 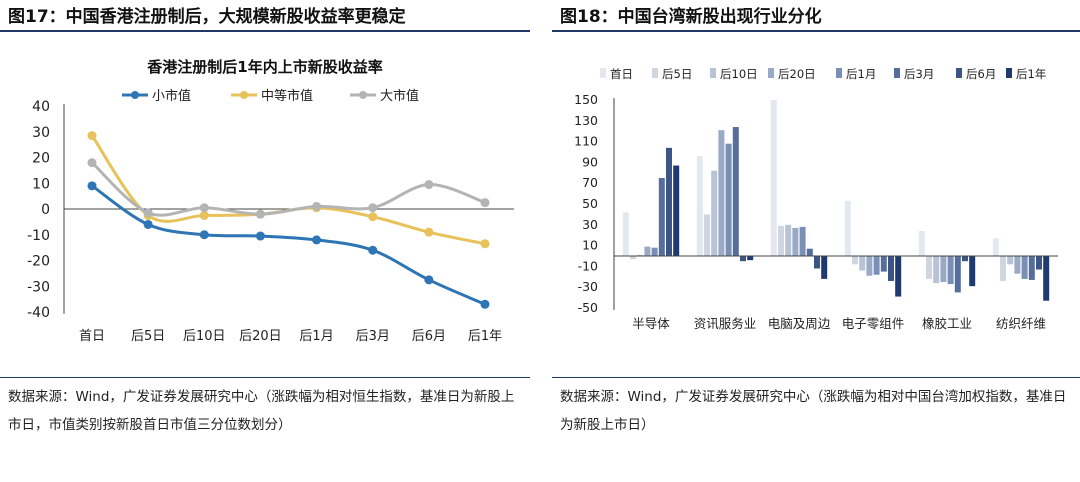 I want to click on y-tick-label: 0, so click(x=45, y=210).